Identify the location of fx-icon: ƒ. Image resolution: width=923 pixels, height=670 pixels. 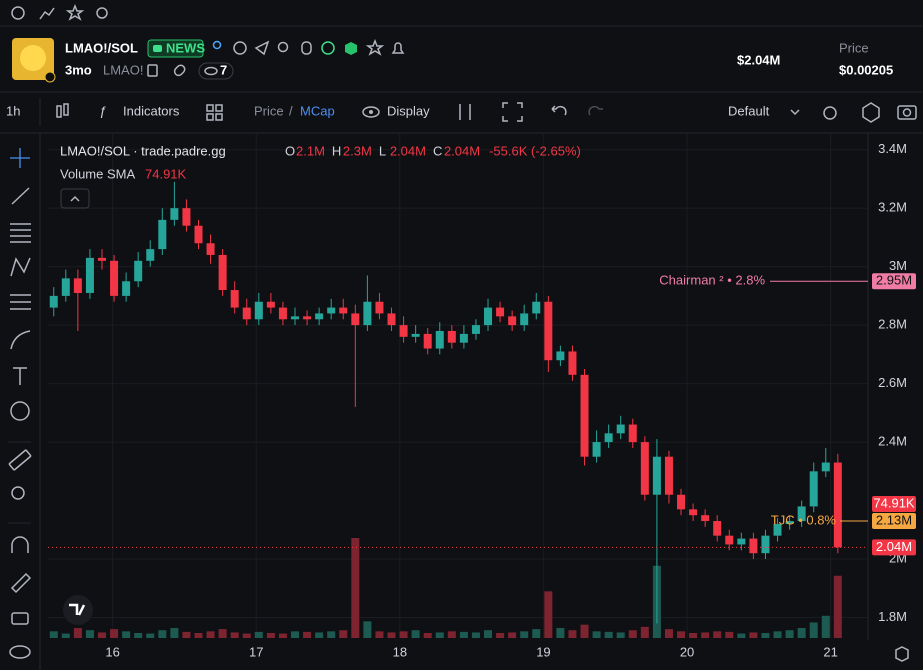
(102, 110).